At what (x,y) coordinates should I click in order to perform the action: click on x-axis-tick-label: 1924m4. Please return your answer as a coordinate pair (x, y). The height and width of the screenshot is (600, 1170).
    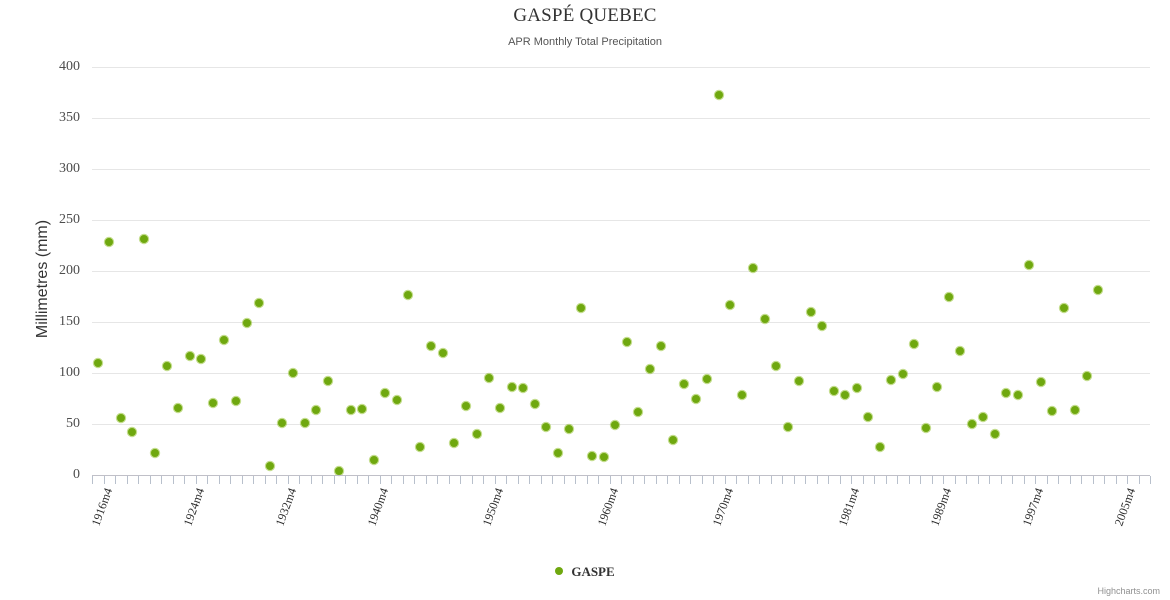
    Looking at the image, I should click on (193, 507).